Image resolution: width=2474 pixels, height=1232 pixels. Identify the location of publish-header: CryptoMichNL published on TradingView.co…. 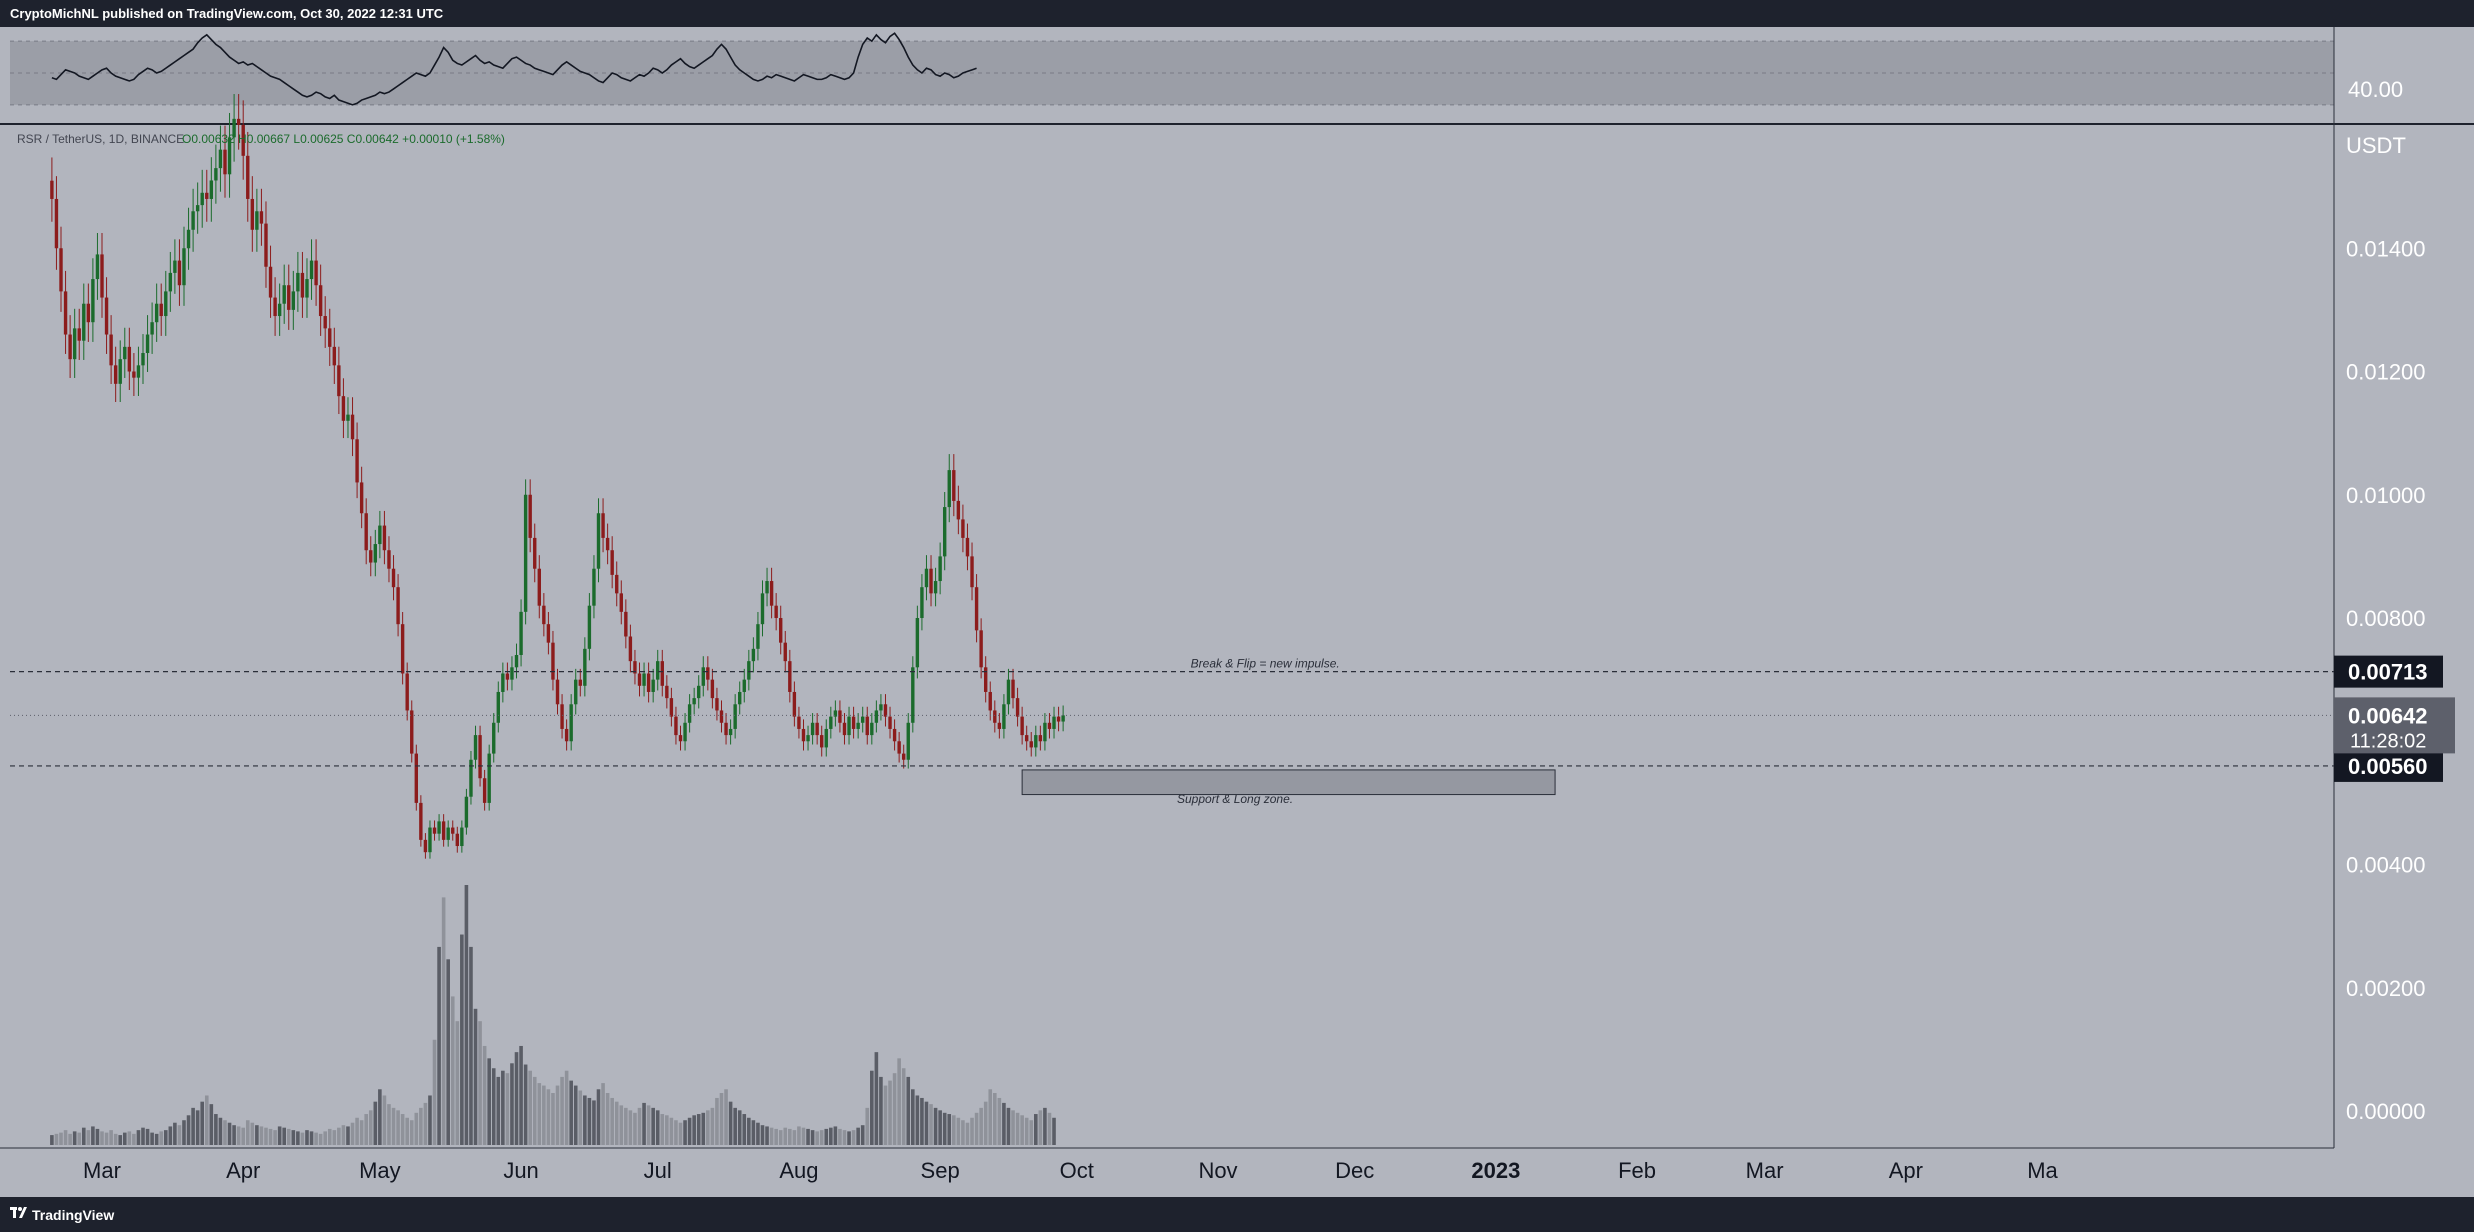
(1237, 13).